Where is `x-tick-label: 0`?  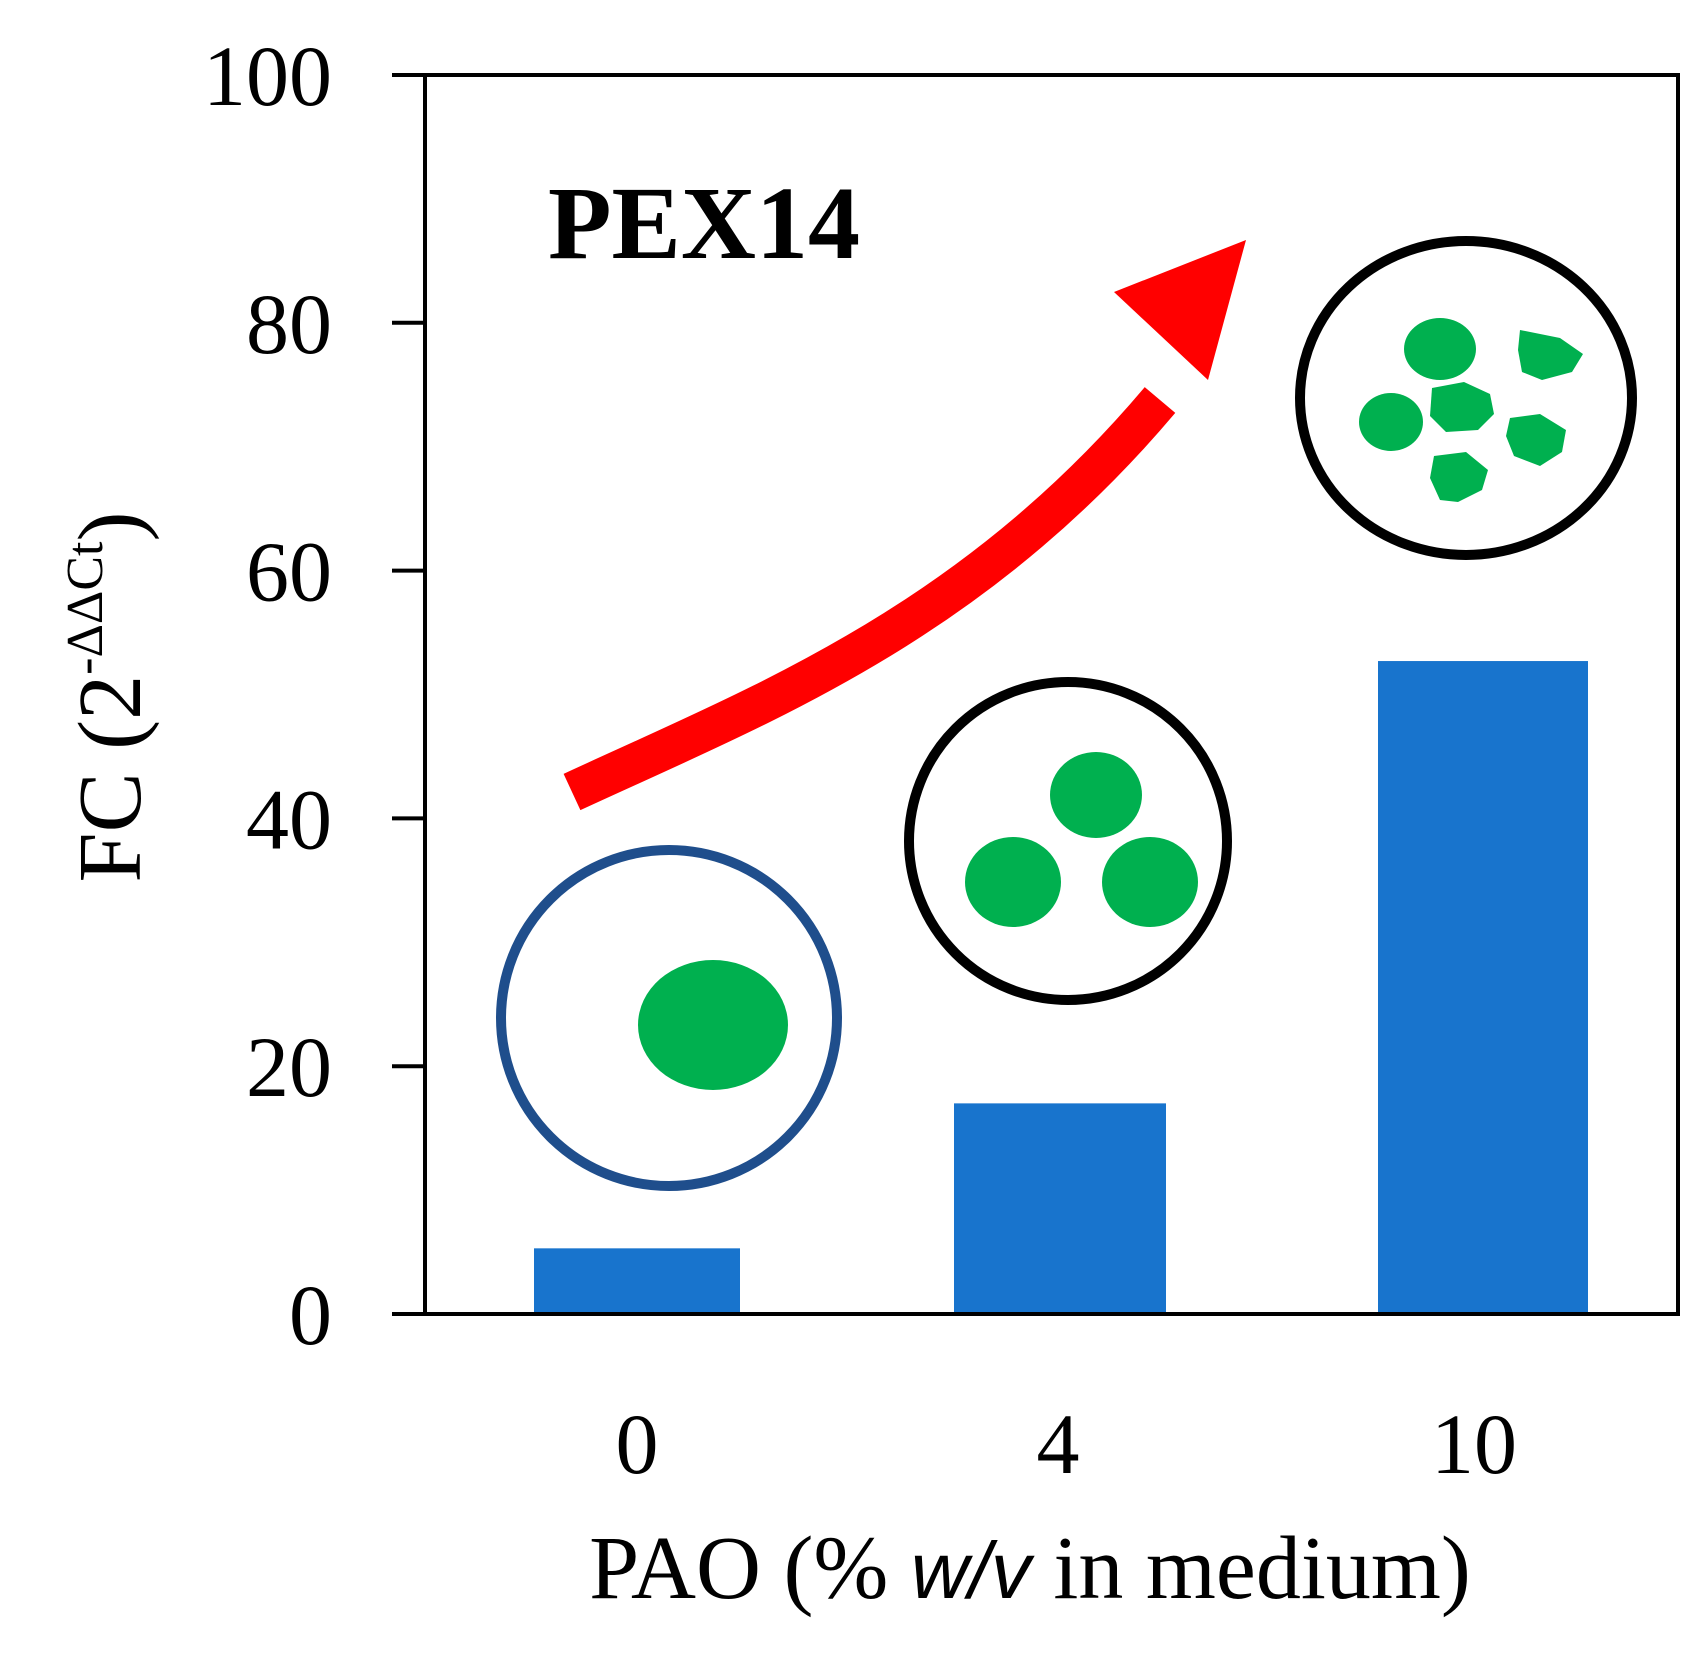
x-tick-label: 0 is located at coordinates (637, 1444).